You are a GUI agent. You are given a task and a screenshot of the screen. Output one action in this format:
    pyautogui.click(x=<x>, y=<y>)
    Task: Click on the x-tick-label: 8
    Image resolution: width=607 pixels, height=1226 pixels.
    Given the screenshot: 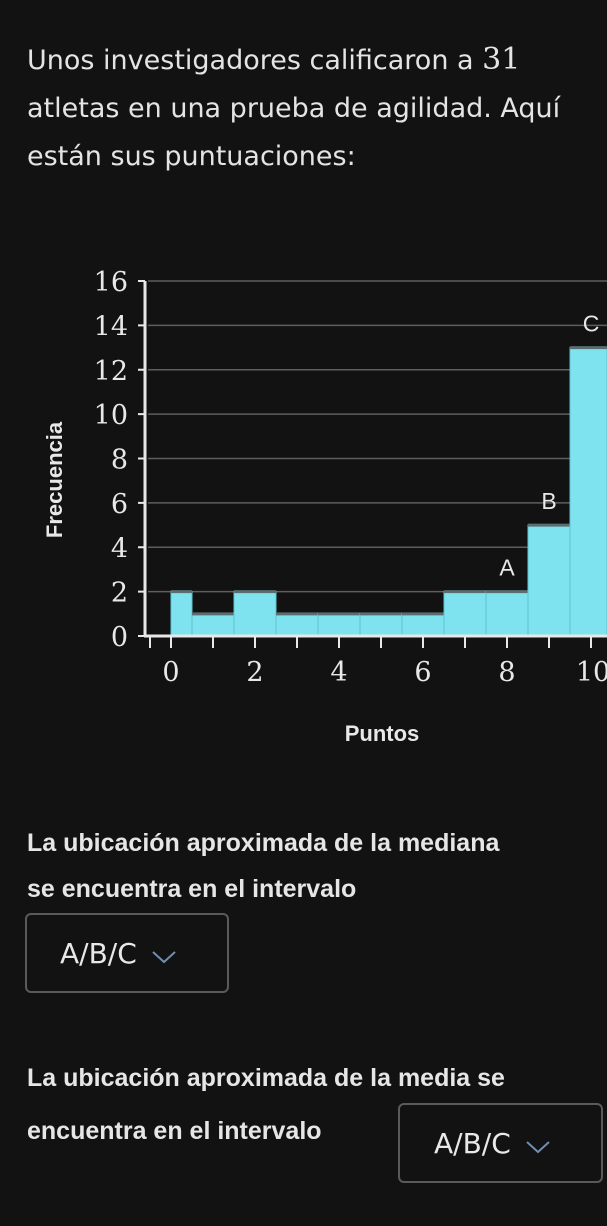 What is the action you would take?
    pyautogui.click(x=506, y=672)
    